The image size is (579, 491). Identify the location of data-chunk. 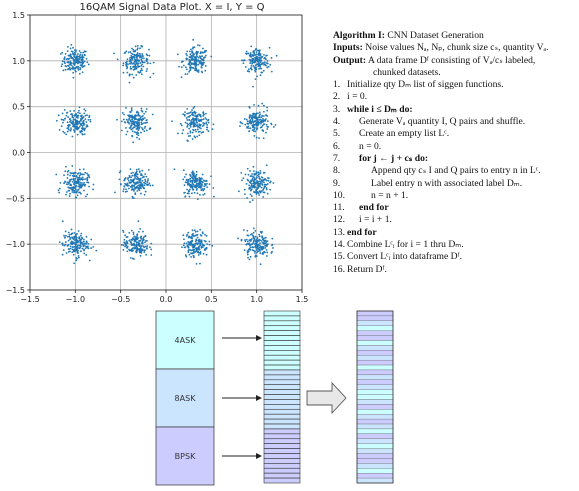
(282, 387).